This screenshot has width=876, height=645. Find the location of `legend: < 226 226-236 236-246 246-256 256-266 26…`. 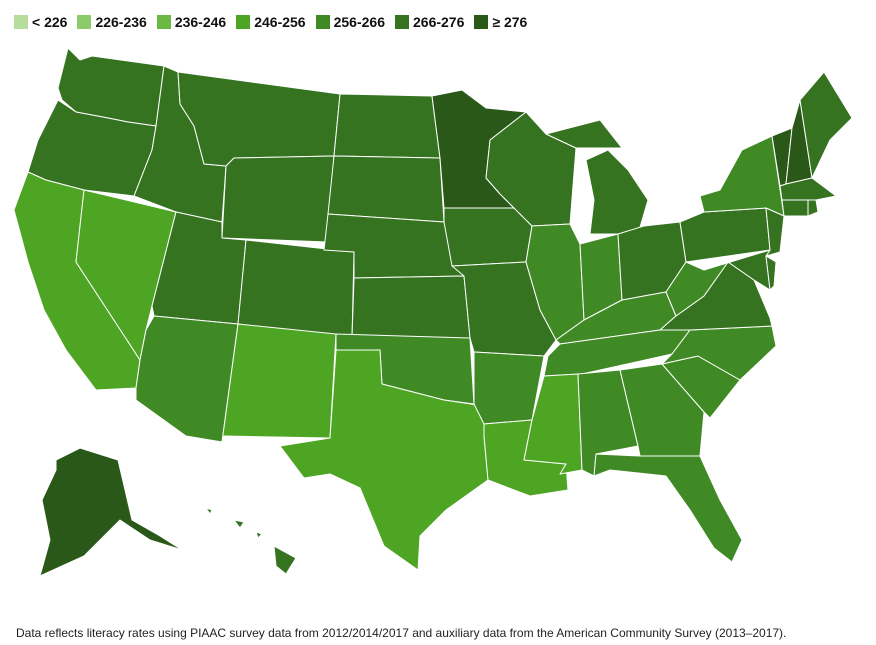

legend: < 226 226-236 236-246 246-256 256-266 26… is located at coordinates (270, 22).